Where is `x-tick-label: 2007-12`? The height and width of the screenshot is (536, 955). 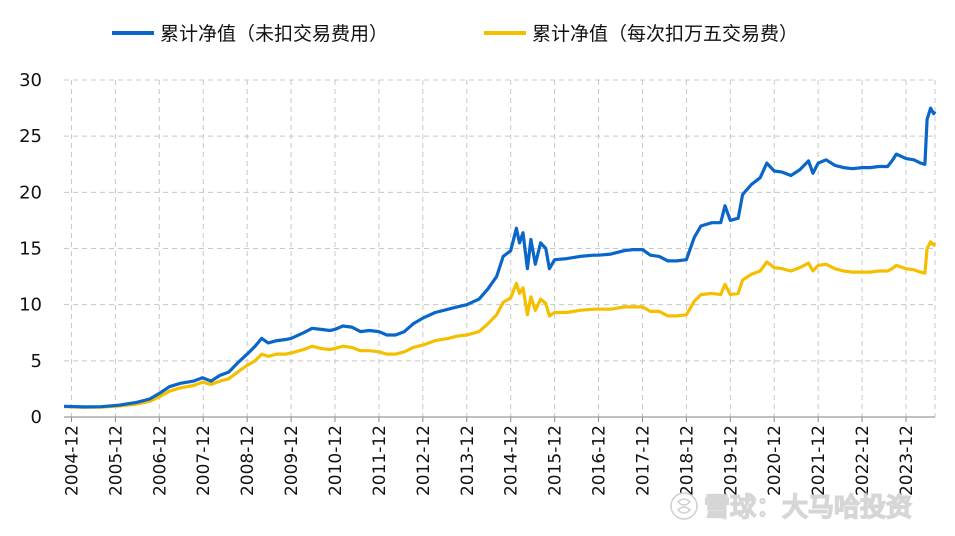
x-tick-label: 2007-12 is located at coordinates (204, 460).